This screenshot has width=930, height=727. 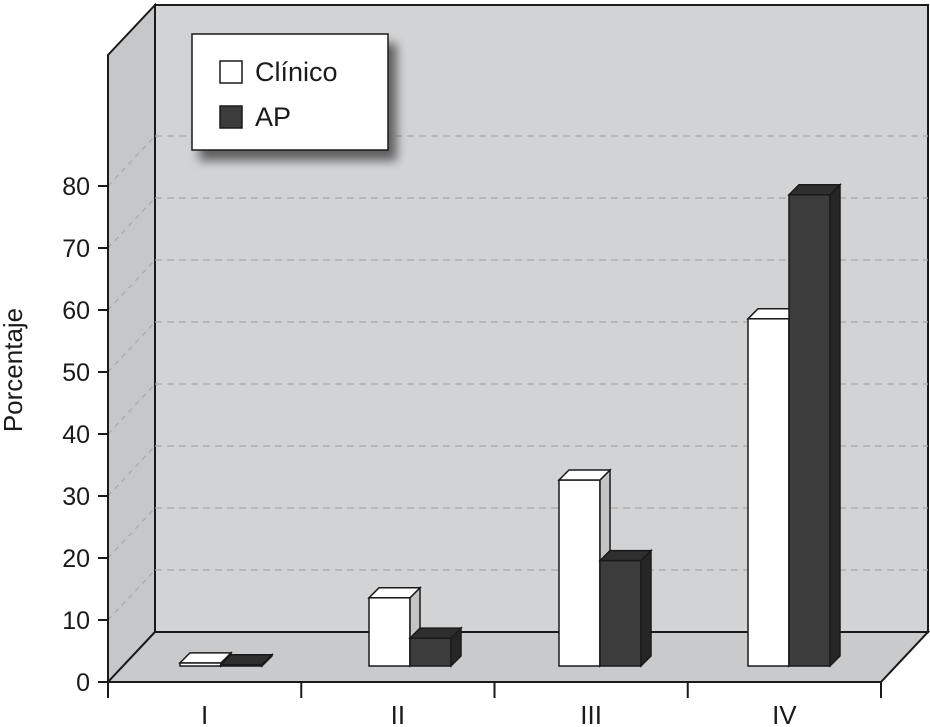 What do you see at coordinates (231, 72) in the screenshot?
I see `legend-swatch-clinico` at bounding box center [231, 72].